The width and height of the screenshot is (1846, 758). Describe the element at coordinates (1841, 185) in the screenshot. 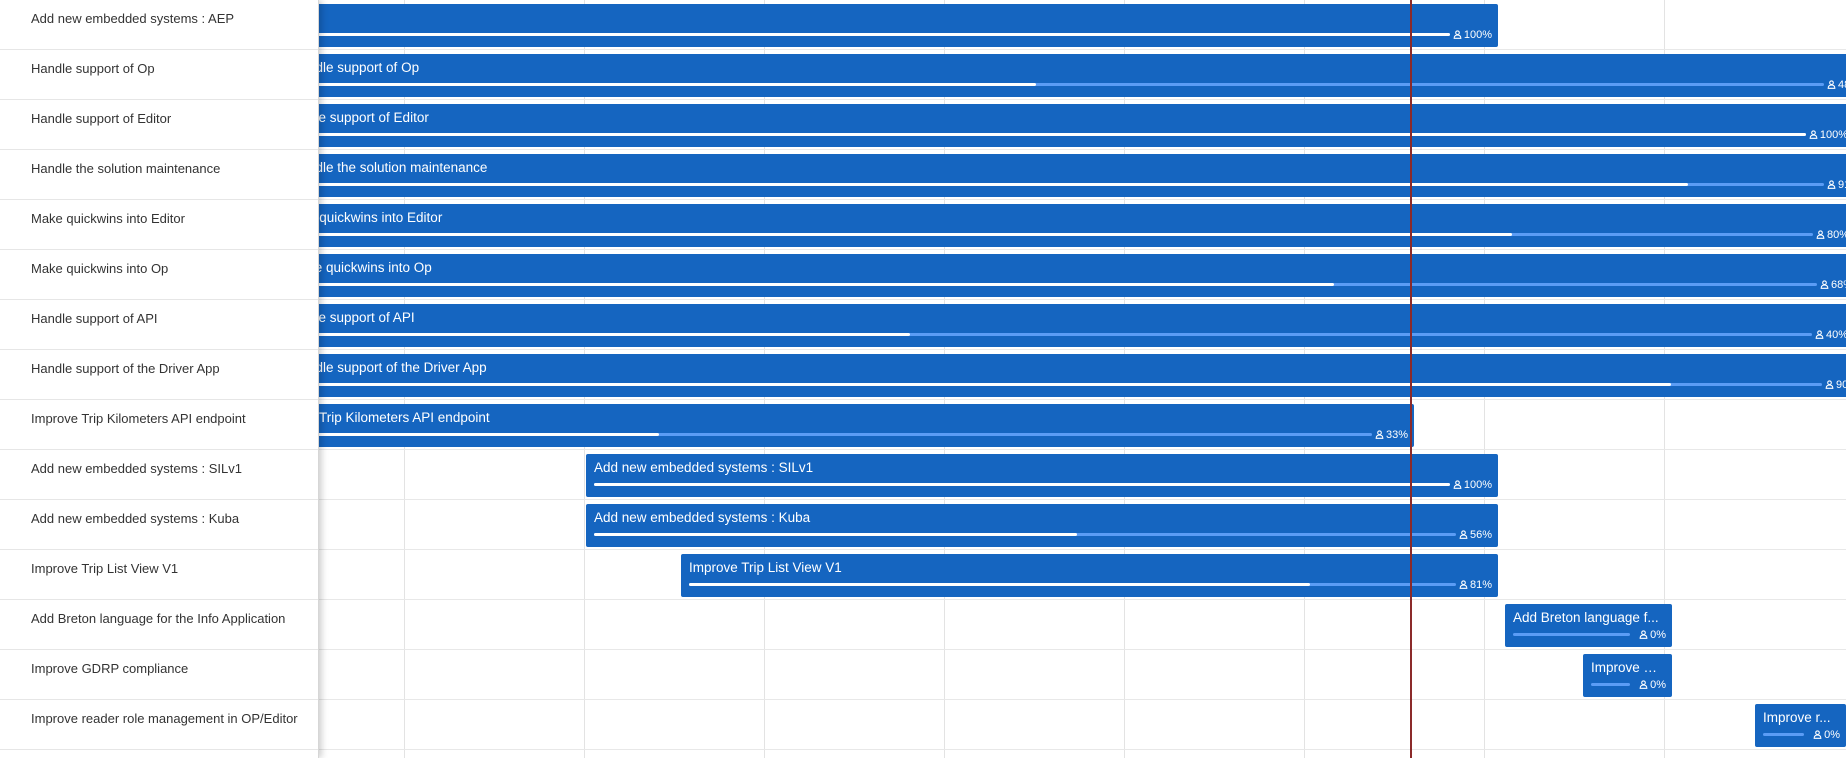

I see `progress-percent-text: 91%` at that location.